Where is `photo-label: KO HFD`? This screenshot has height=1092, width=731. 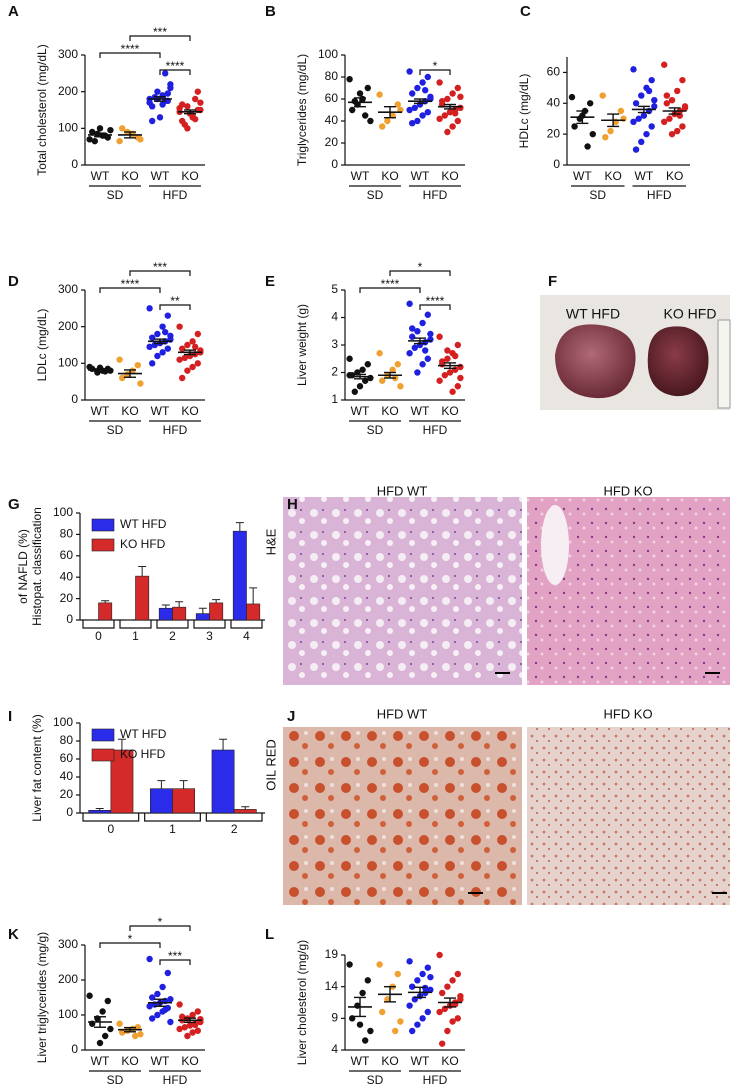 photo-label: KO HFD is located at coordinates (690, 314).